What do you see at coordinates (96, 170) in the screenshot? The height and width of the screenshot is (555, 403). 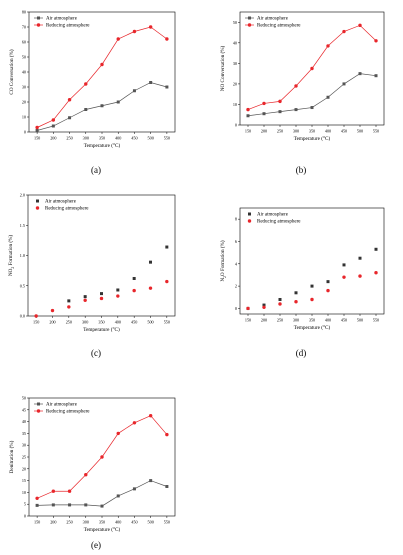 I see `panel-label: (a)` at bounding box center [96, 170].